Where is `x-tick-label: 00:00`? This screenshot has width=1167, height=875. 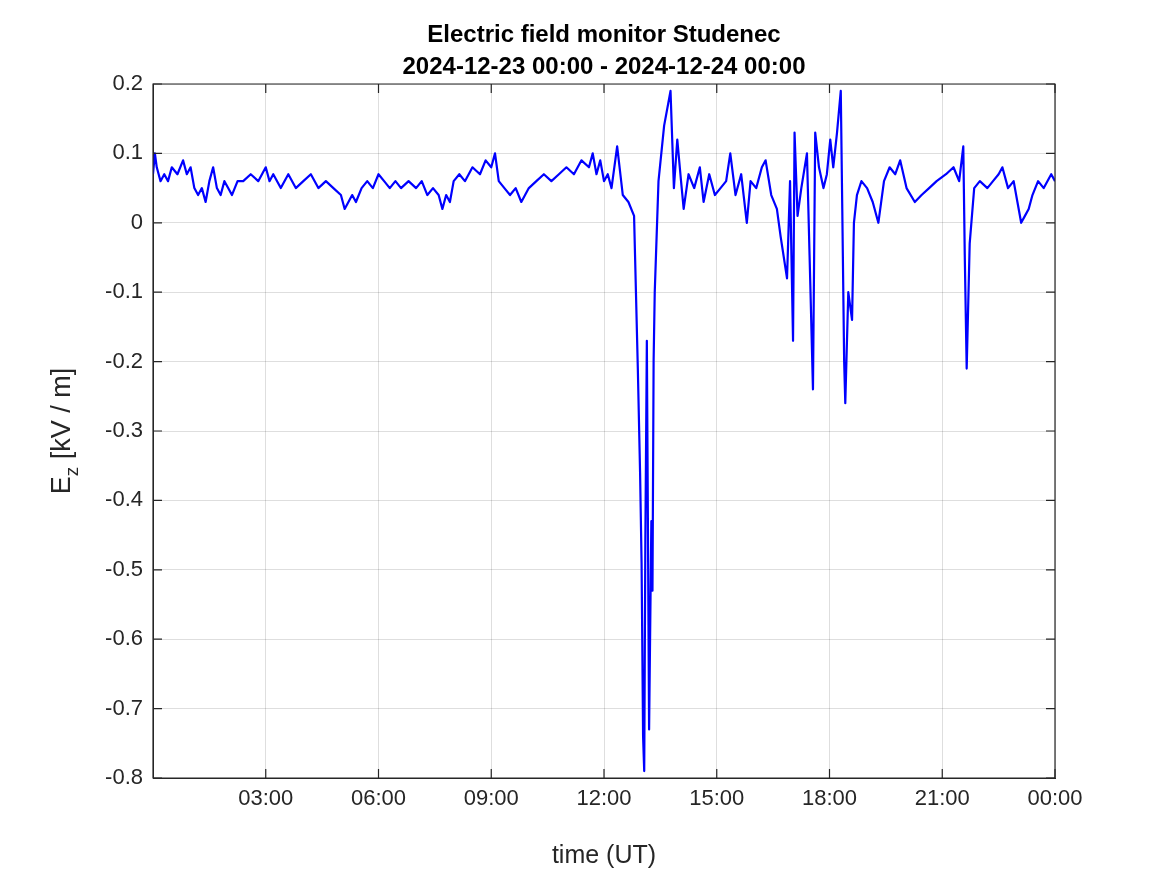 x-tick-label: 00:00 is located at coordinates (1055, 798).